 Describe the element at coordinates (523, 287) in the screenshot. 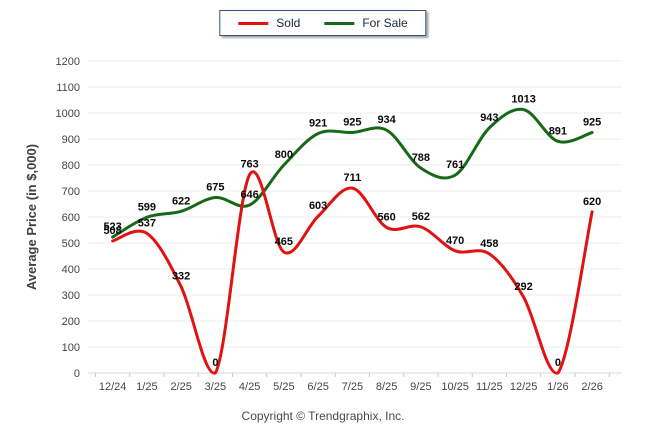

I see `data-label: 292` at that location.